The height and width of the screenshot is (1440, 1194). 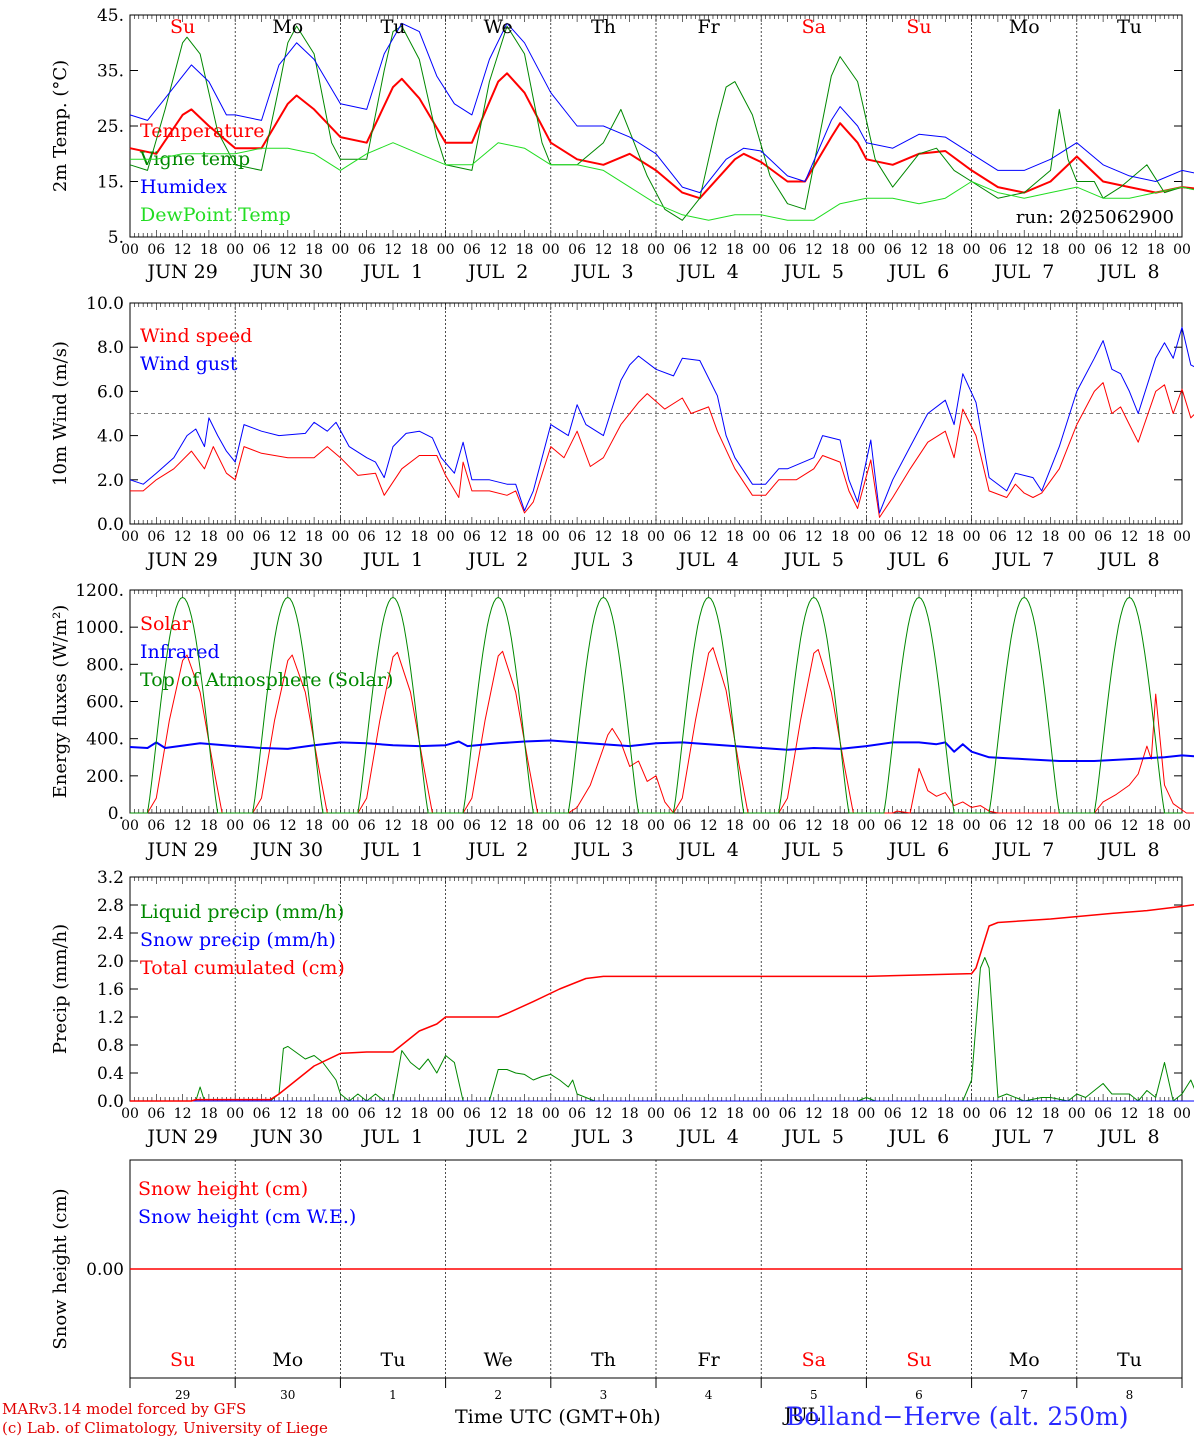 What do you see at coordinates (196, 336) in the screenshot?
I see `legend-entry: Wind speed` at bounding box center [196, 336].